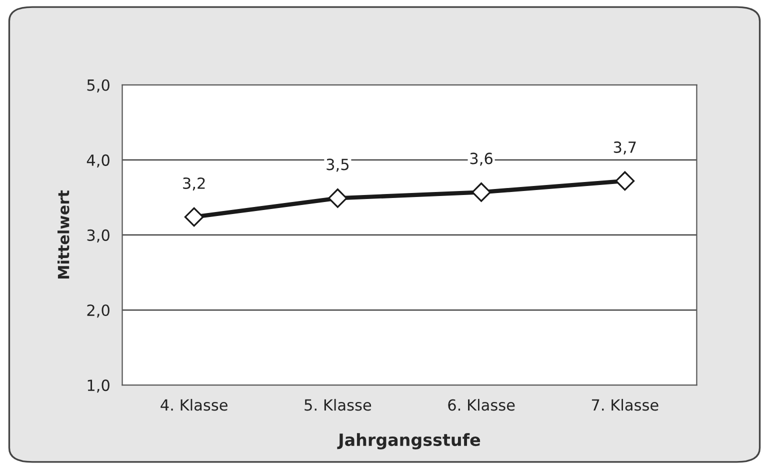 Image resolution: width=769 pixels, height=469 pixels. What do you see at coordinates (408, 441) in the screenshot?
I see `x-axis-title: Jahrgangsstufe` at bounding box center [408, 441].